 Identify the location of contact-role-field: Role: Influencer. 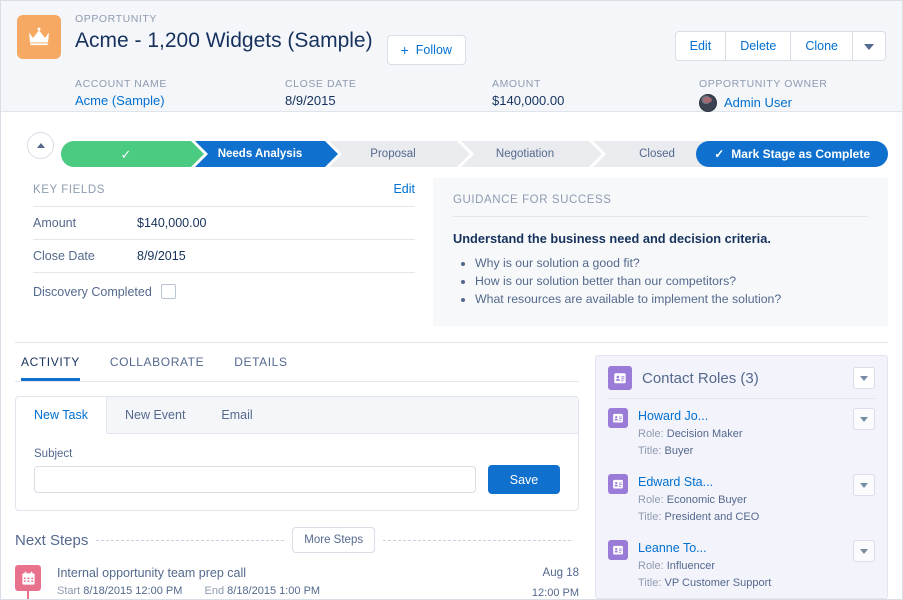
(745, 566).